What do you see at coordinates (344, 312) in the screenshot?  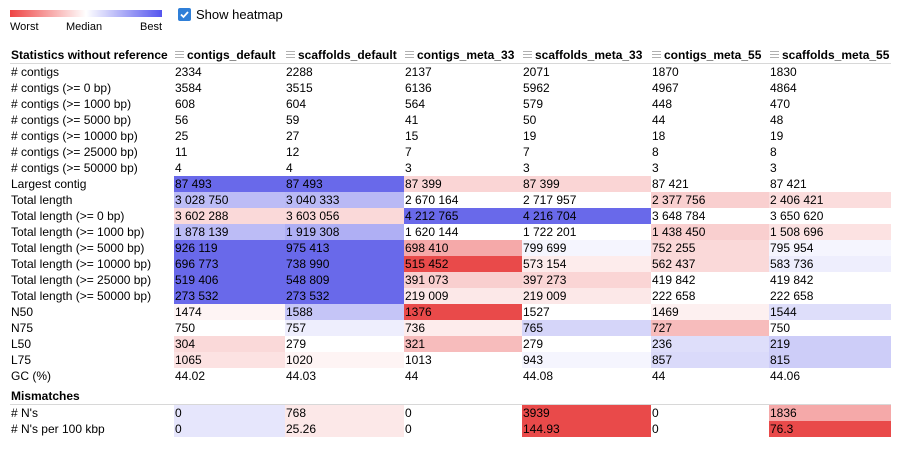 I see `table-cell: 1588` at bounding box center [344, 312].